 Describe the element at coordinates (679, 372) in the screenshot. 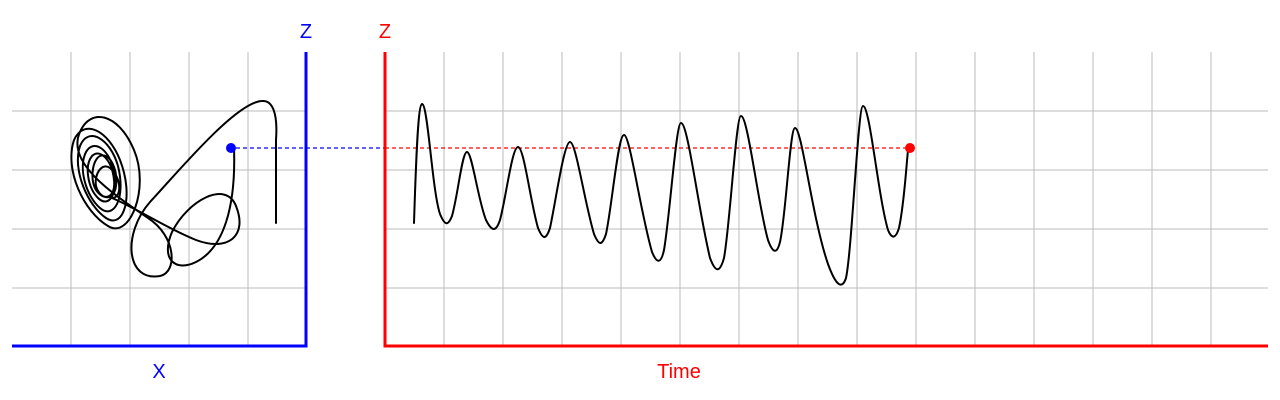

I see `right-time-axis-label: Time` at that location.